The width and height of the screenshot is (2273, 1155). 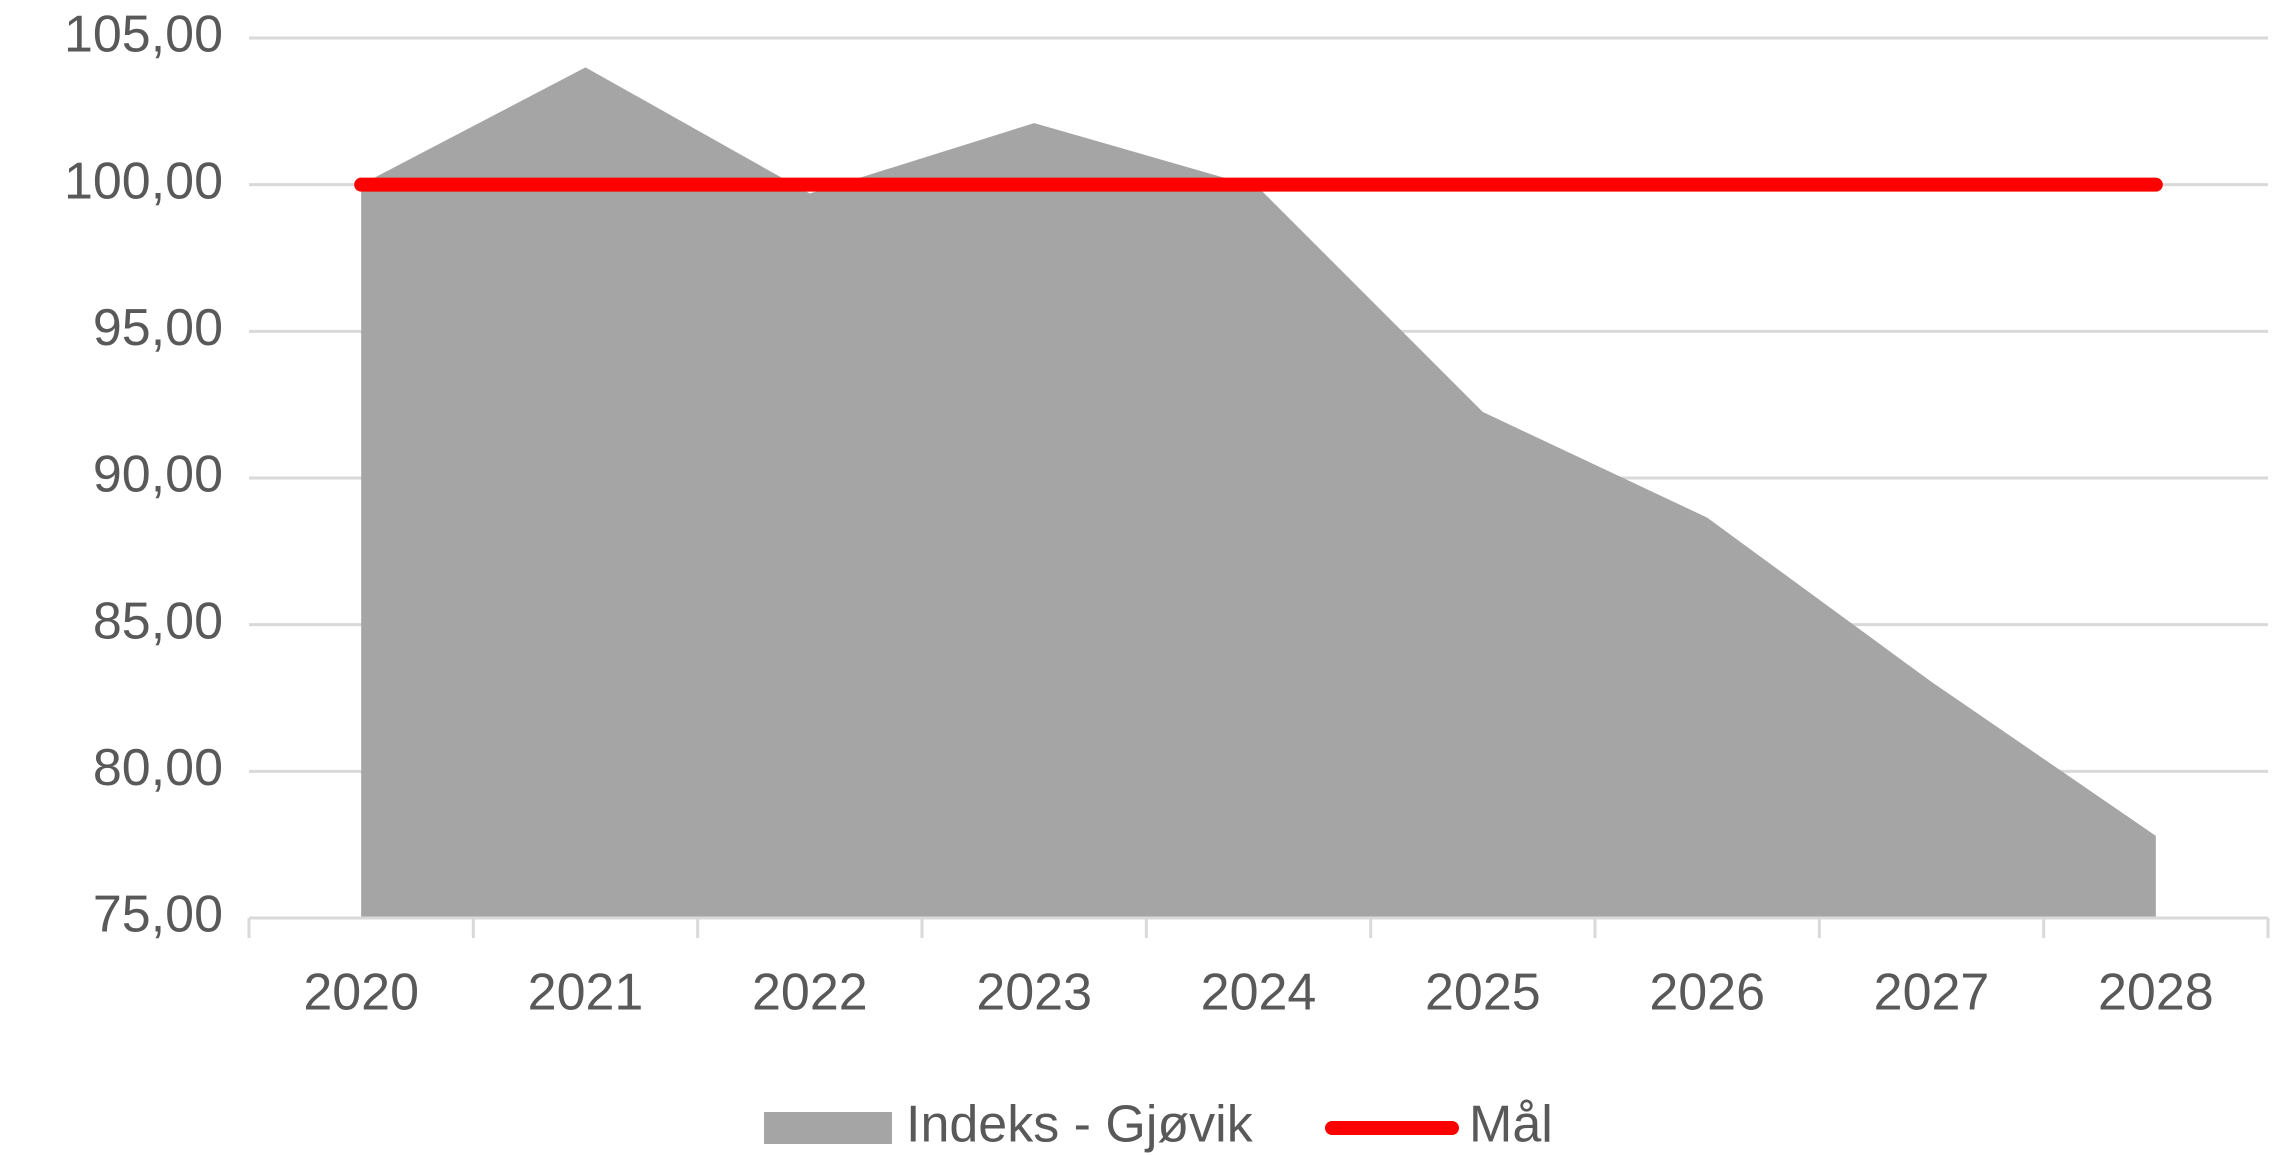 What do you see at coordinates (361, 993) in the screenshot?
I see `x-tick-label: 2020` at bounding box center [361, 993].